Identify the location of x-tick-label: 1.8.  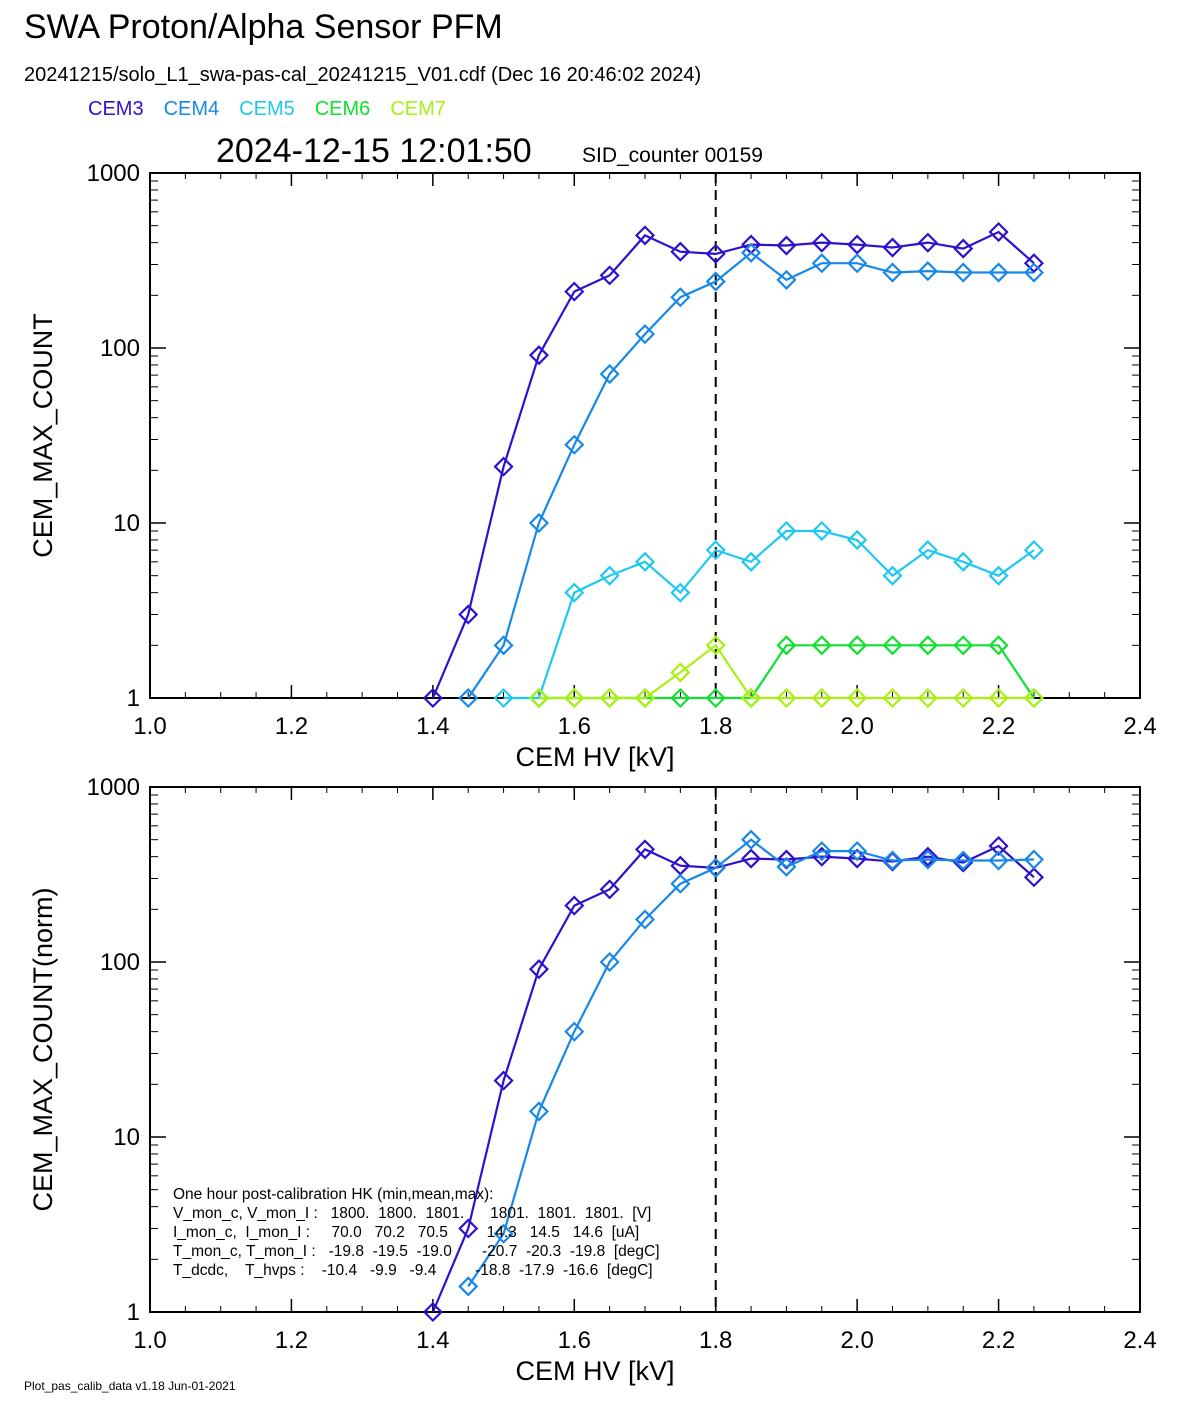
(715, 1340).